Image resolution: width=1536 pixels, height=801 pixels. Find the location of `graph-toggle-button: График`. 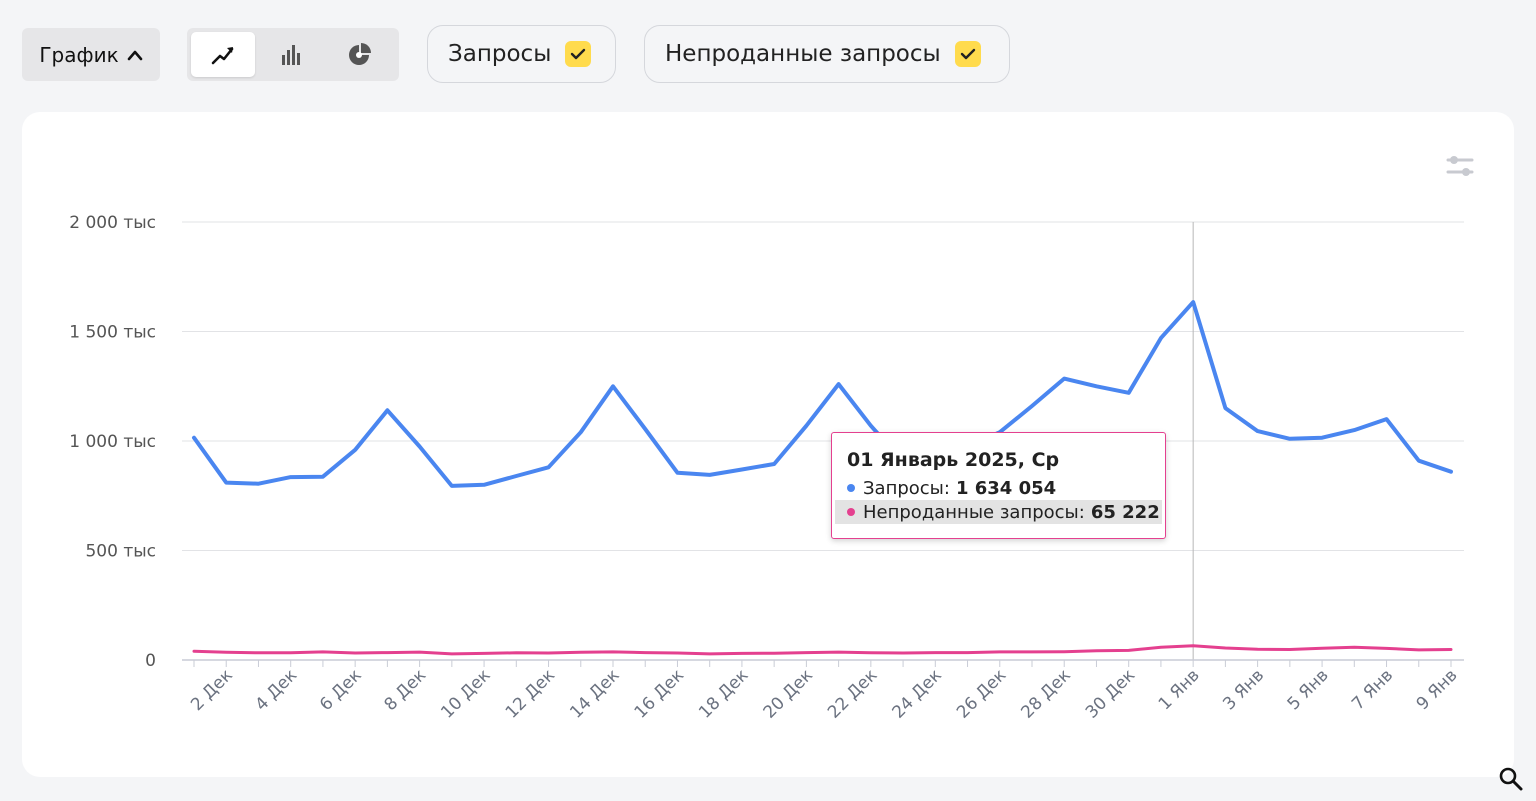

graph-toggle-button: График is located at coordinates (91, 54).